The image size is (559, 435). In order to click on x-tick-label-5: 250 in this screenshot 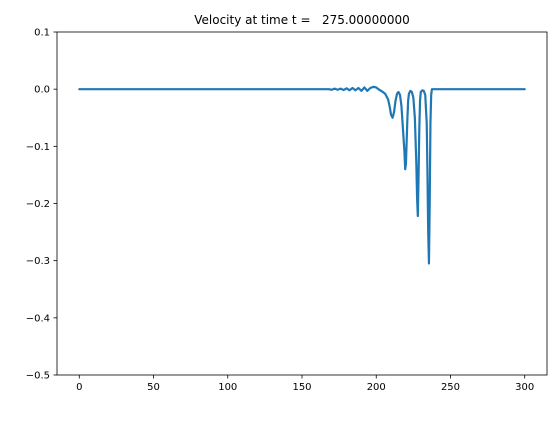, I will do `click(450, 387)`.